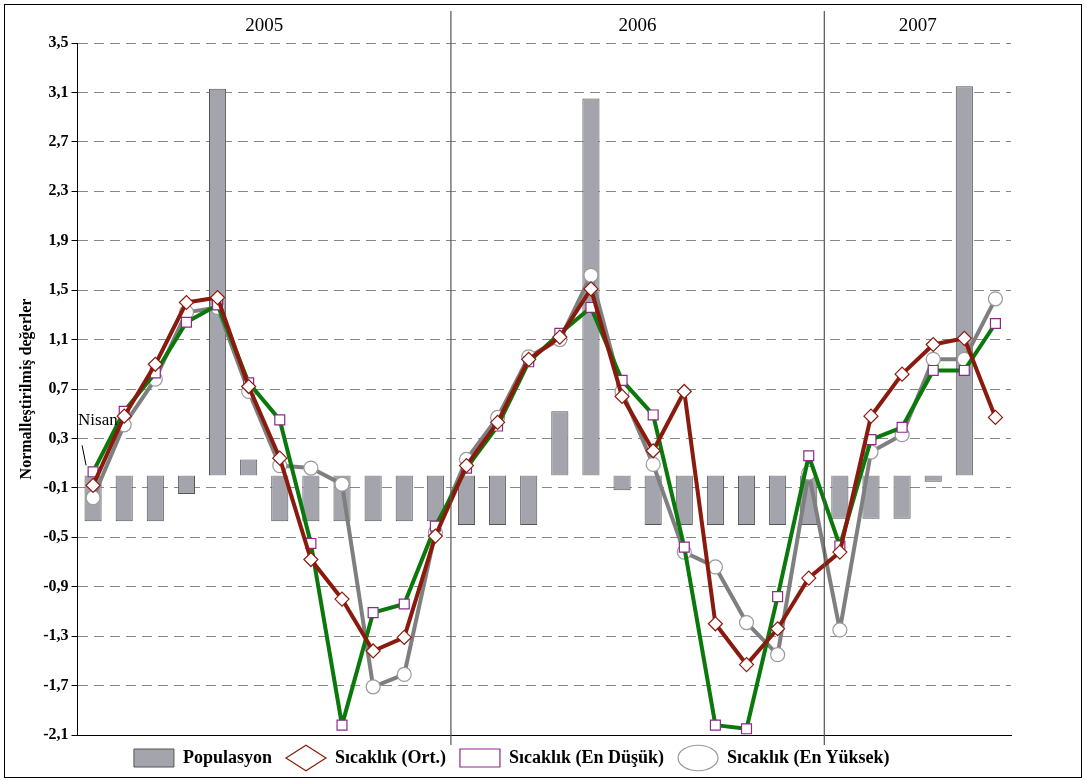 This screenshot has width=1086, height=781. I want to click on y-tick-label: 0,7, so click(58, 388).